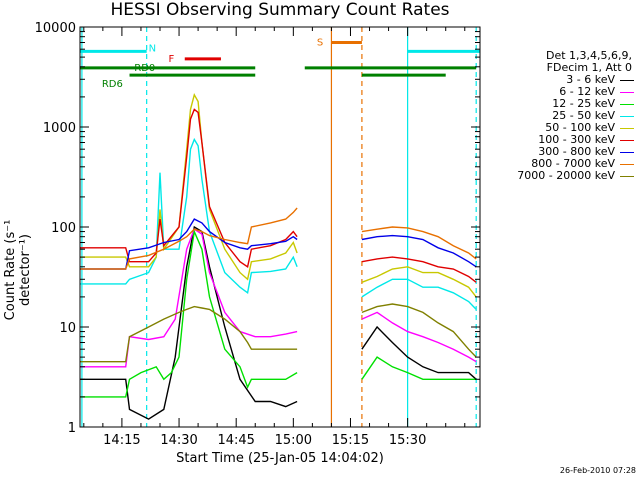  Describe the element at coordinates (63, 228) in the screenshot. I see `y-tick-label-2: 100` at that location.